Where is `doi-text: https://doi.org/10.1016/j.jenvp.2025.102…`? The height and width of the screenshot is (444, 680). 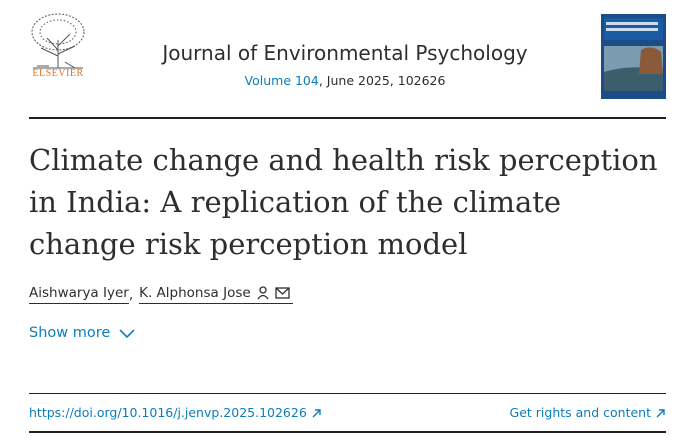 doi-text: https://doi.org/10.1016/j.jenvp.2025.102… is located at coordinates (168, 412).